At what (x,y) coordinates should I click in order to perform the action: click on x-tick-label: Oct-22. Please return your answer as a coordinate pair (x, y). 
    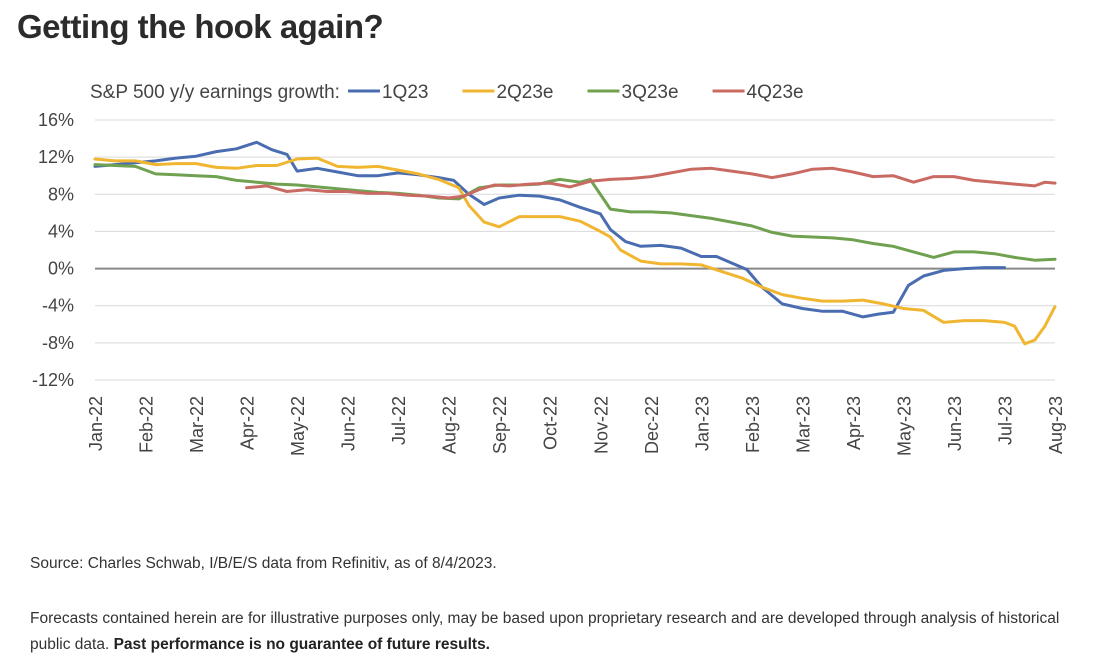
    Looking at the image, I should click on (551, 423).